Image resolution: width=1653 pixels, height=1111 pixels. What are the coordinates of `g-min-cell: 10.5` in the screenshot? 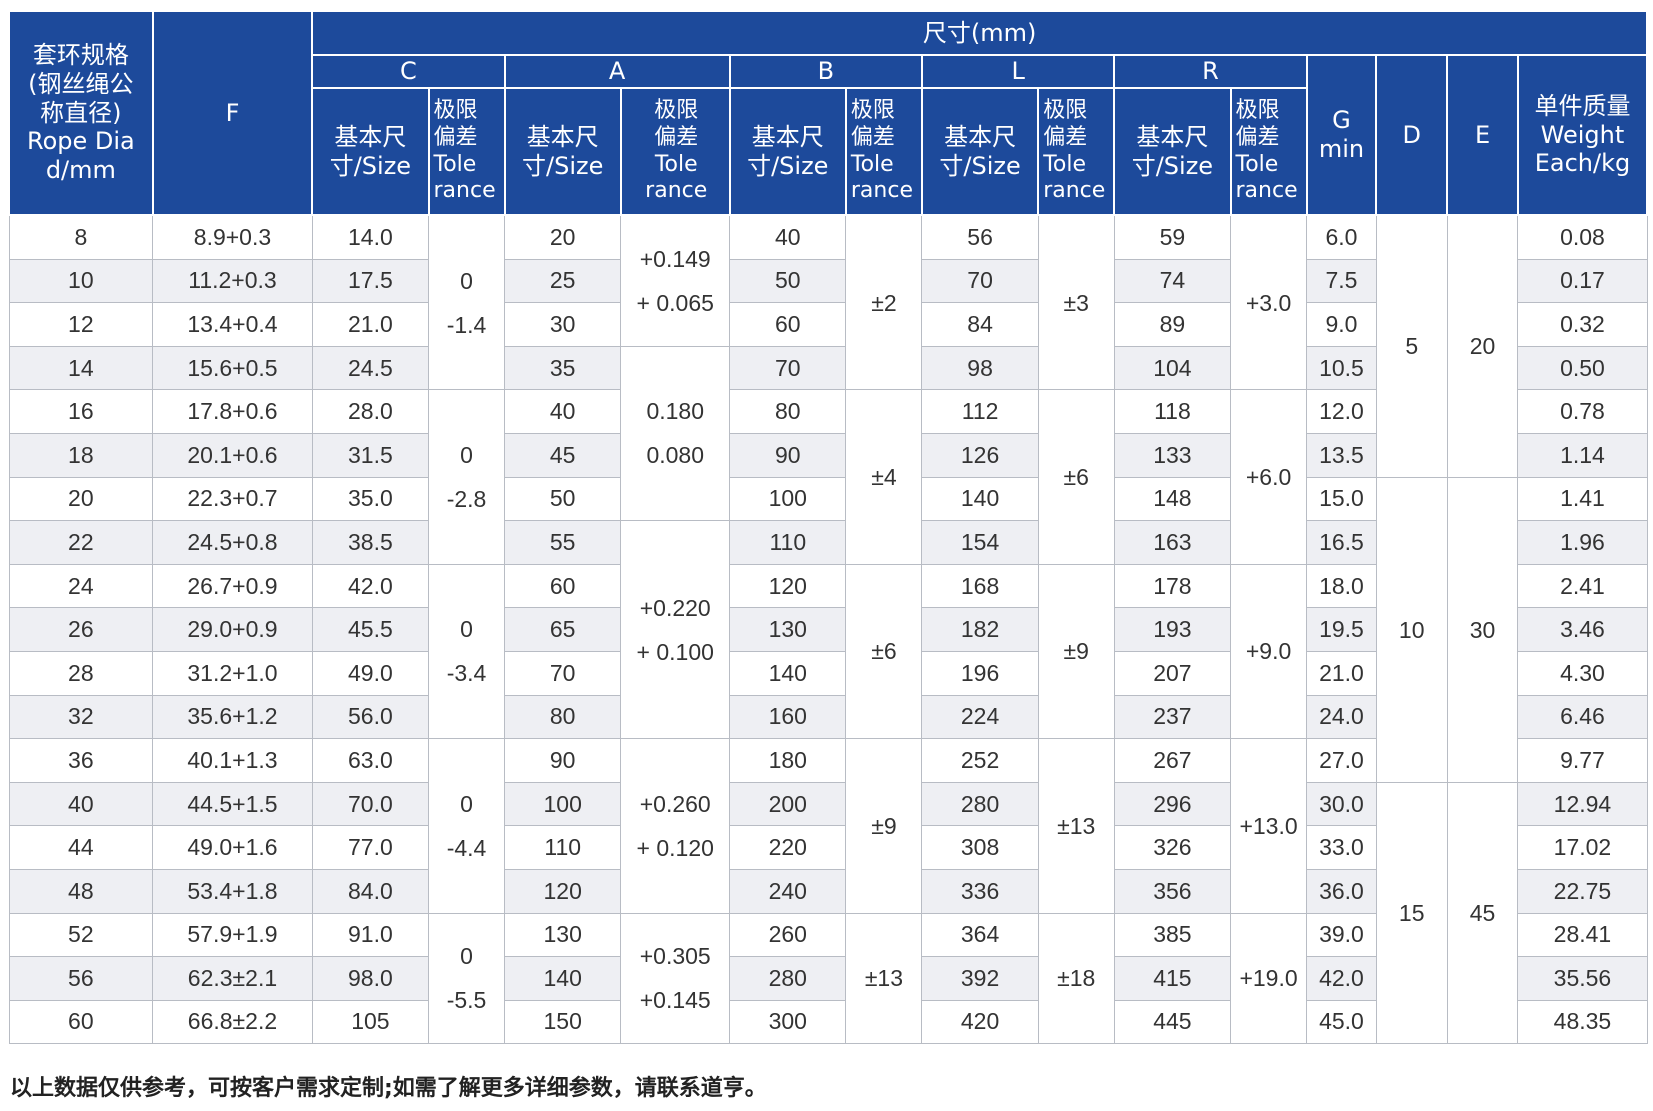 It's located at (1341, 368).